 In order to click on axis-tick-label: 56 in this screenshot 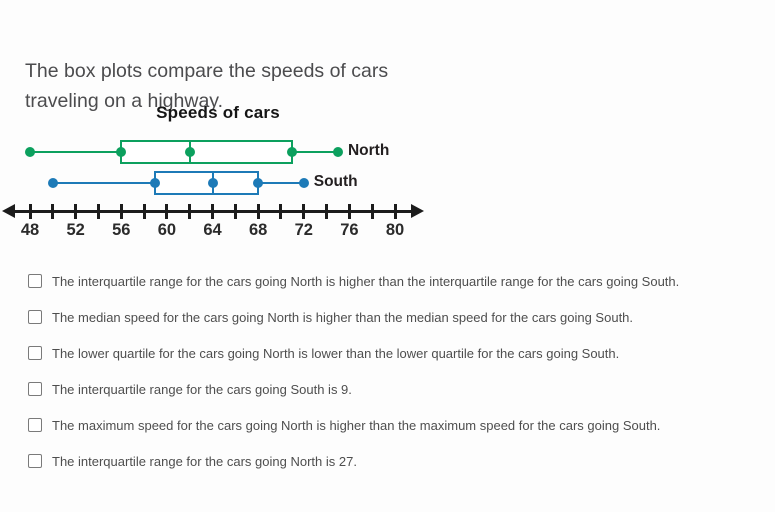, I will do `click(121, 230)`.